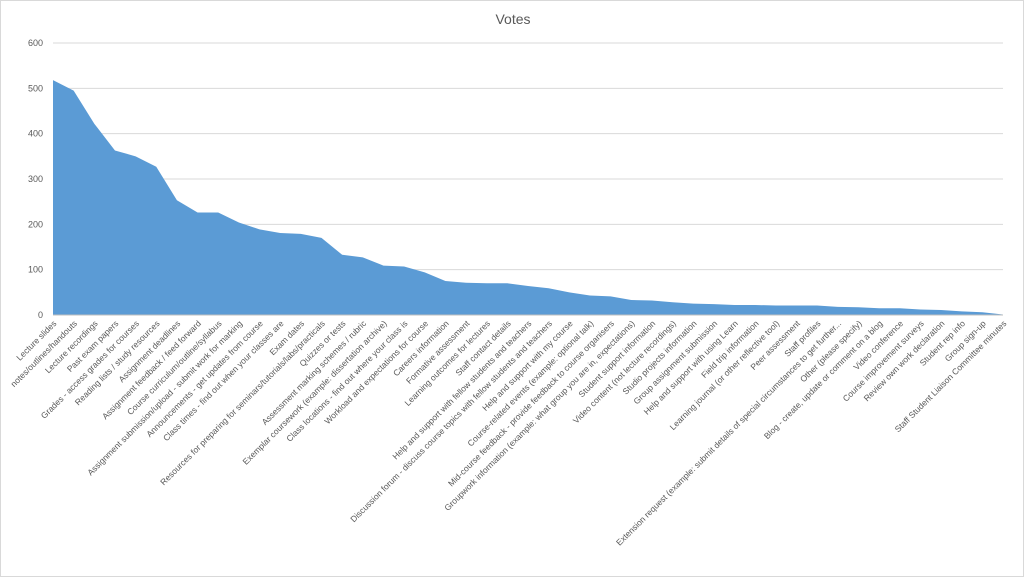  What do you see at coordinates (512, 19) in the screenshot?
I see `chart-title: Votes` at bounding box center [512, 19].